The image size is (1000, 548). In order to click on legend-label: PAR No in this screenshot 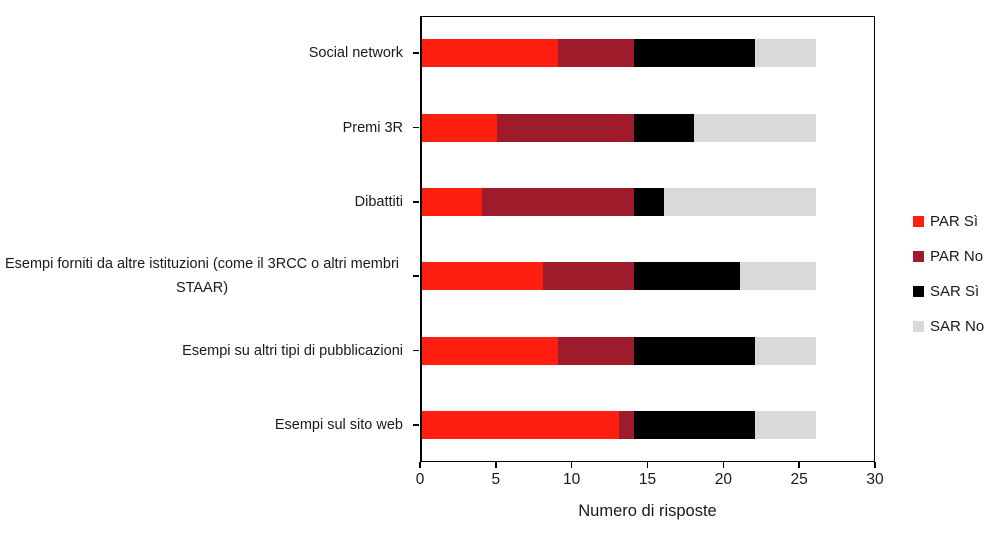, I will do `click(957, 256)`.